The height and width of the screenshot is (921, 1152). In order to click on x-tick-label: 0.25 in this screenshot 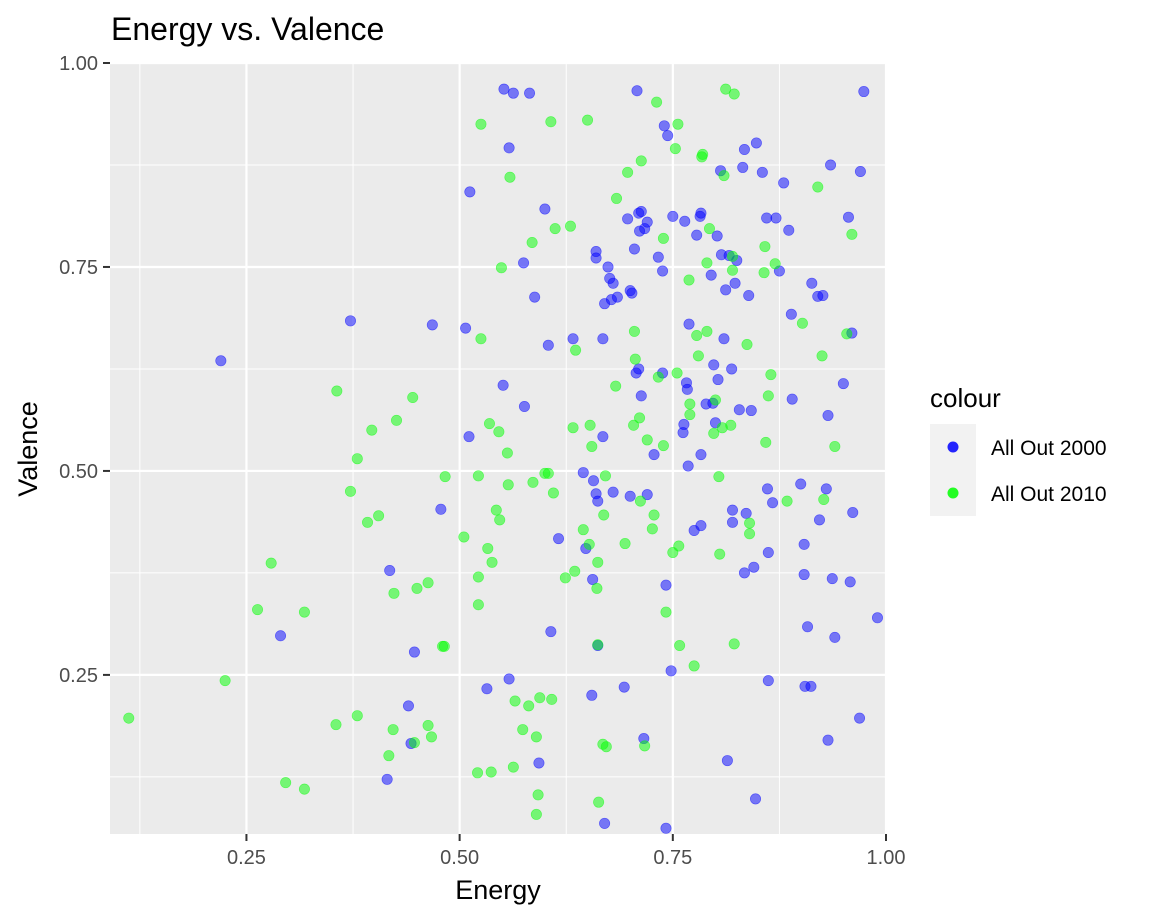, I will do `click(246, 858)`.